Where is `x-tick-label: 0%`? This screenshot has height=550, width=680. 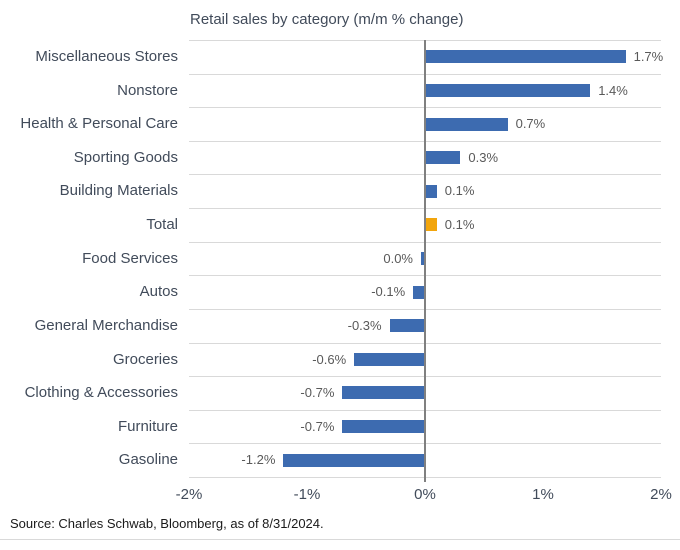 x-tick-label: 0% is located at coordinates (425, 494).